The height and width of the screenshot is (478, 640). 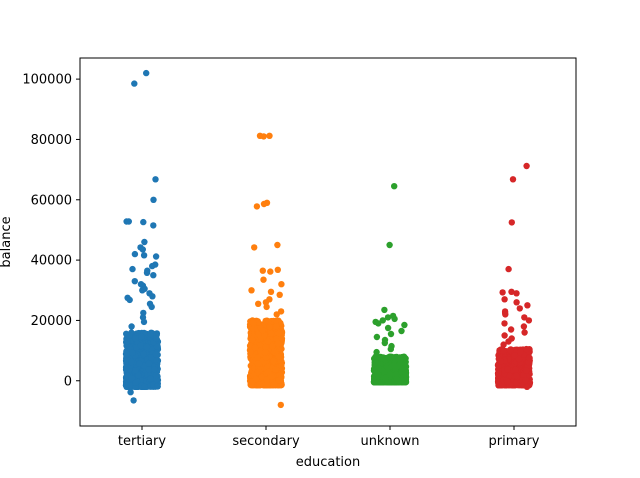 What do you see at coordinates (514, 276) in the screenshot?
I see `series-primary` at bounding box center [514, 276].